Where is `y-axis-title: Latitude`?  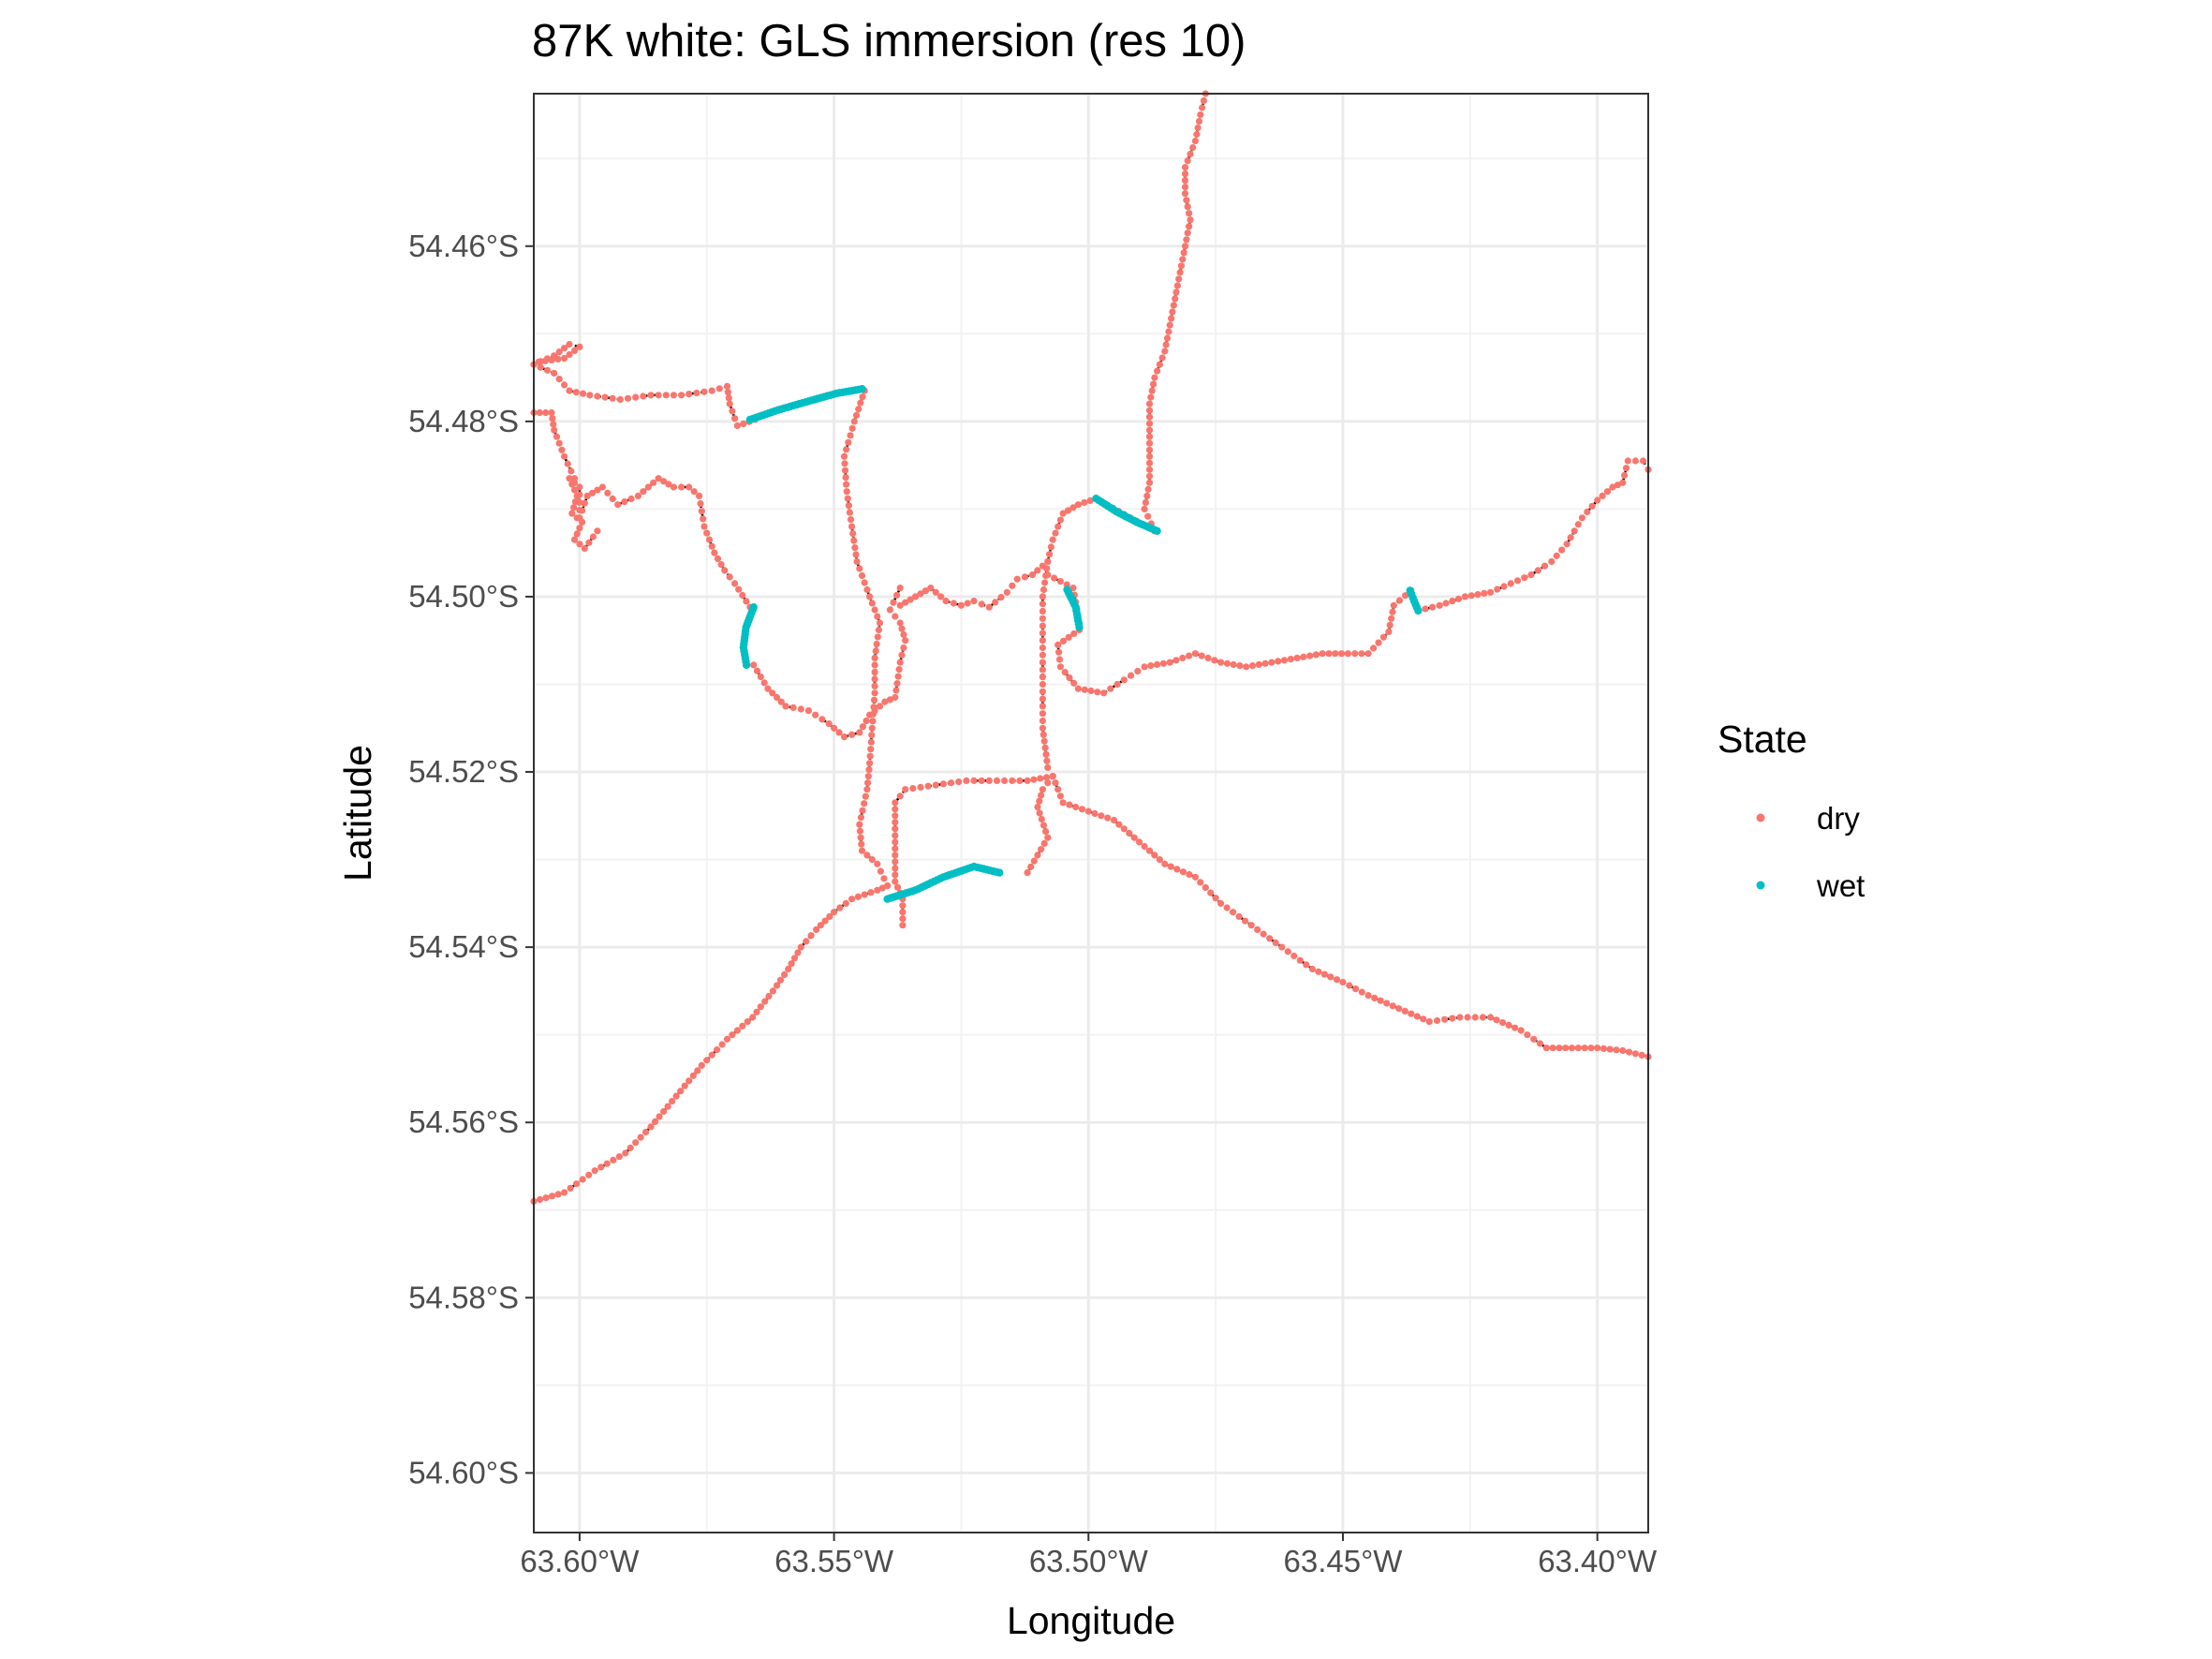
y-axis-title: Latitude is located at coordinates (357, 813).